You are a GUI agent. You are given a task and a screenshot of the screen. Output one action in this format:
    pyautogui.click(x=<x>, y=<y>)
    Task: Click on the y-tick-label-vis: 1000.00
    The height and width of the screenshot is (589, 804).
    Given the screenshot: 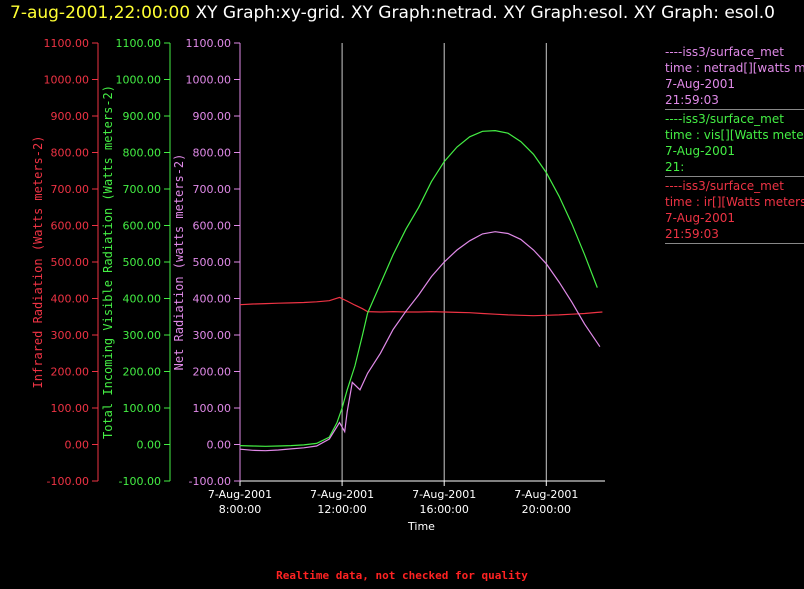 What is the action you would take?
    pyautogui.click(x=139, y=80)
    